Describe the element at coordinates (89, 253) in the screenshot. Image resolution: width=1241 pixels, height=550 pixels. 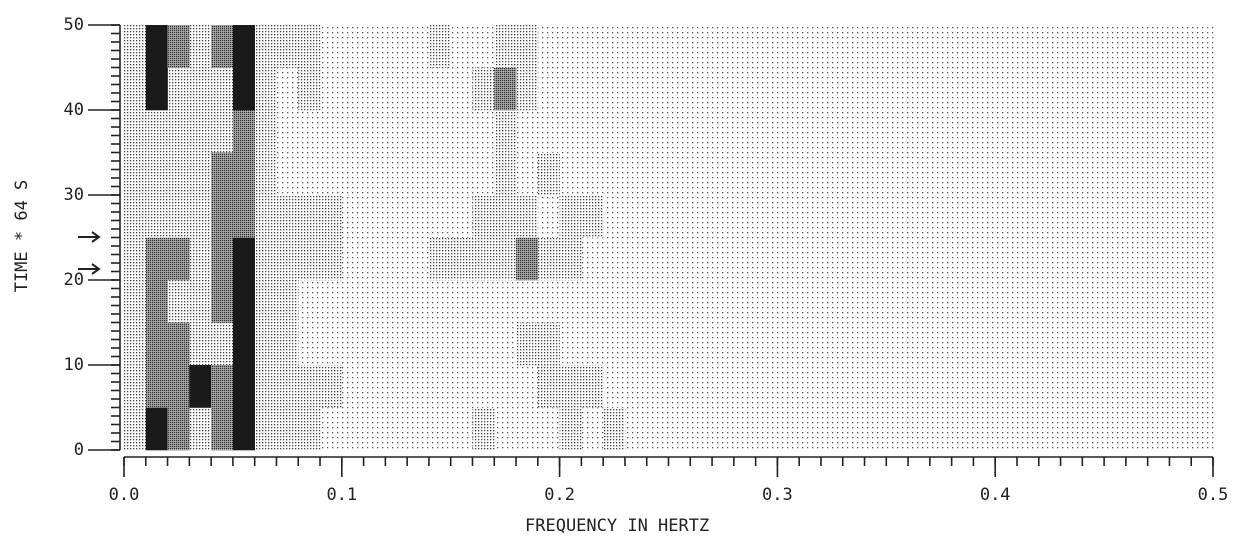
I see `arrow-markers` at that location.